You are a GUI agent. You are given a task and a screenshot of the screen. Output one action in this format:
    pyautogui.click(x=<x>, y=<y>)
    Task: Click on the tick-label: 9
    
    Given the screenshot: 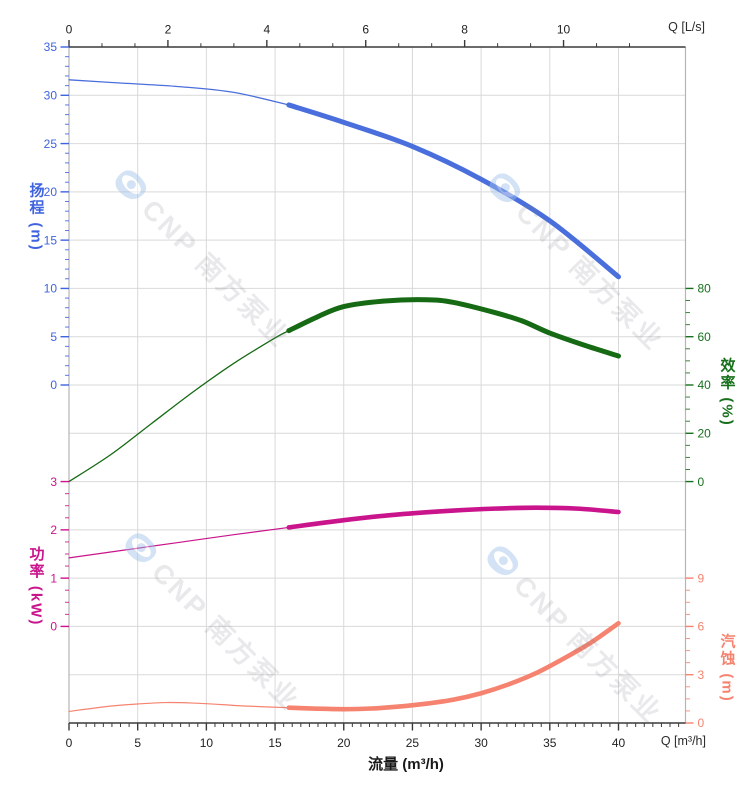 What is the action you would take?
    pyautogui.click(x=701, y=578)
    